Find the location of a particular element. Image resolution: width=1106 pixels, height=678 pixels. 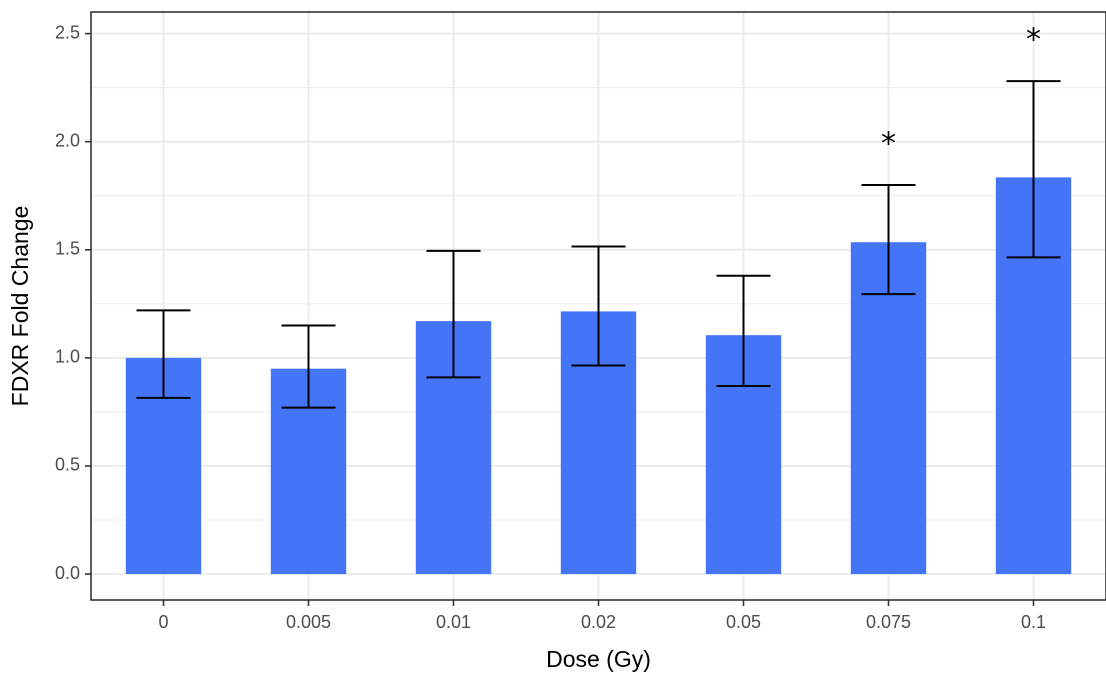

x-tick-label: 0.01 is located at coordinates (453, 622).